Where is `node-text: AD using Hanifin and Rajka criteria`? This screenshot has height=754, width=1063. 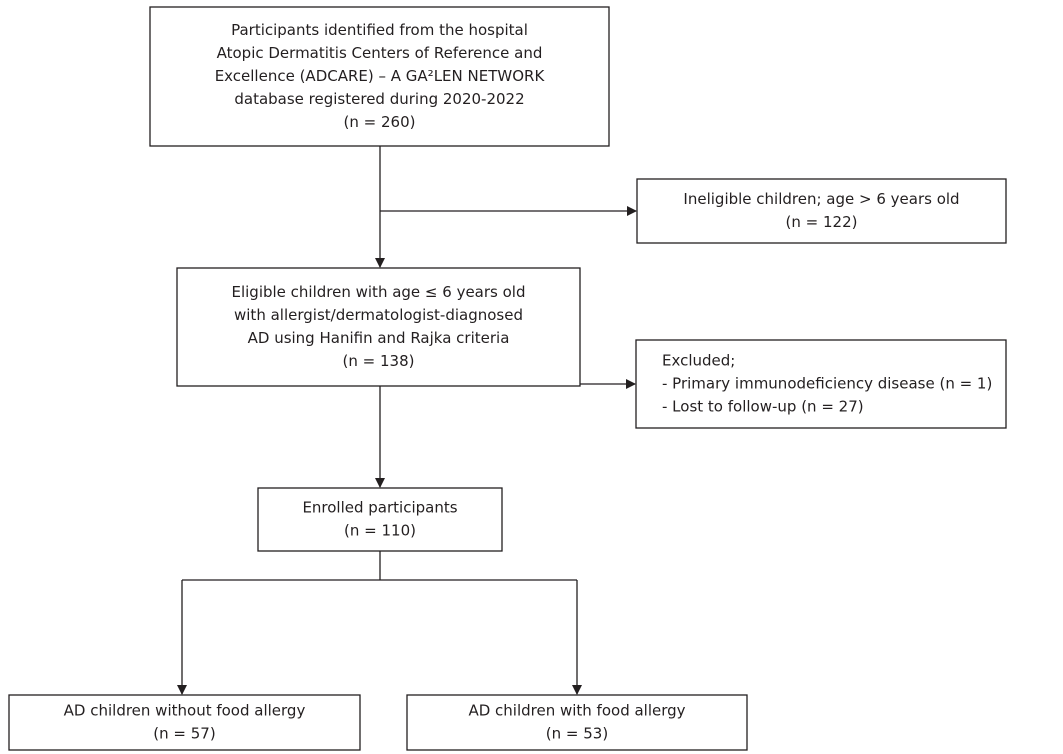
node-text: AD using Hanifin and Rajka criteria is located at coordinates (379, 338).